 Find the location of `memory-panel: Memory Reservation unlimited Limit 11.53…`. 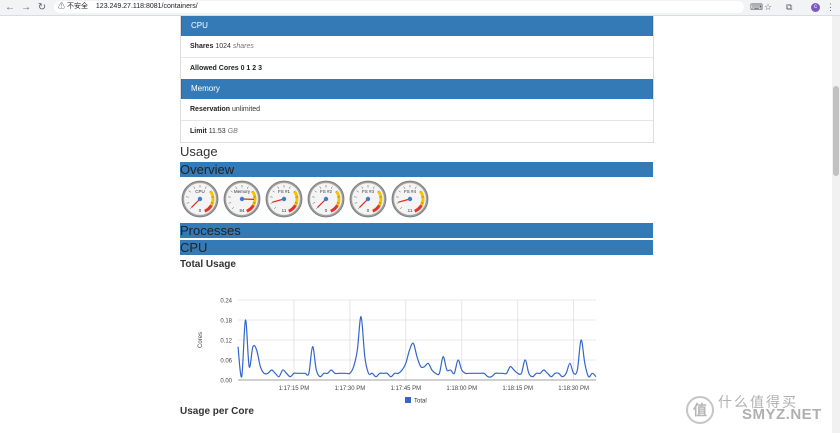

memory-panel: Memory Reservation unlimited Limit 11.53… is located at coordinates (417, 111).